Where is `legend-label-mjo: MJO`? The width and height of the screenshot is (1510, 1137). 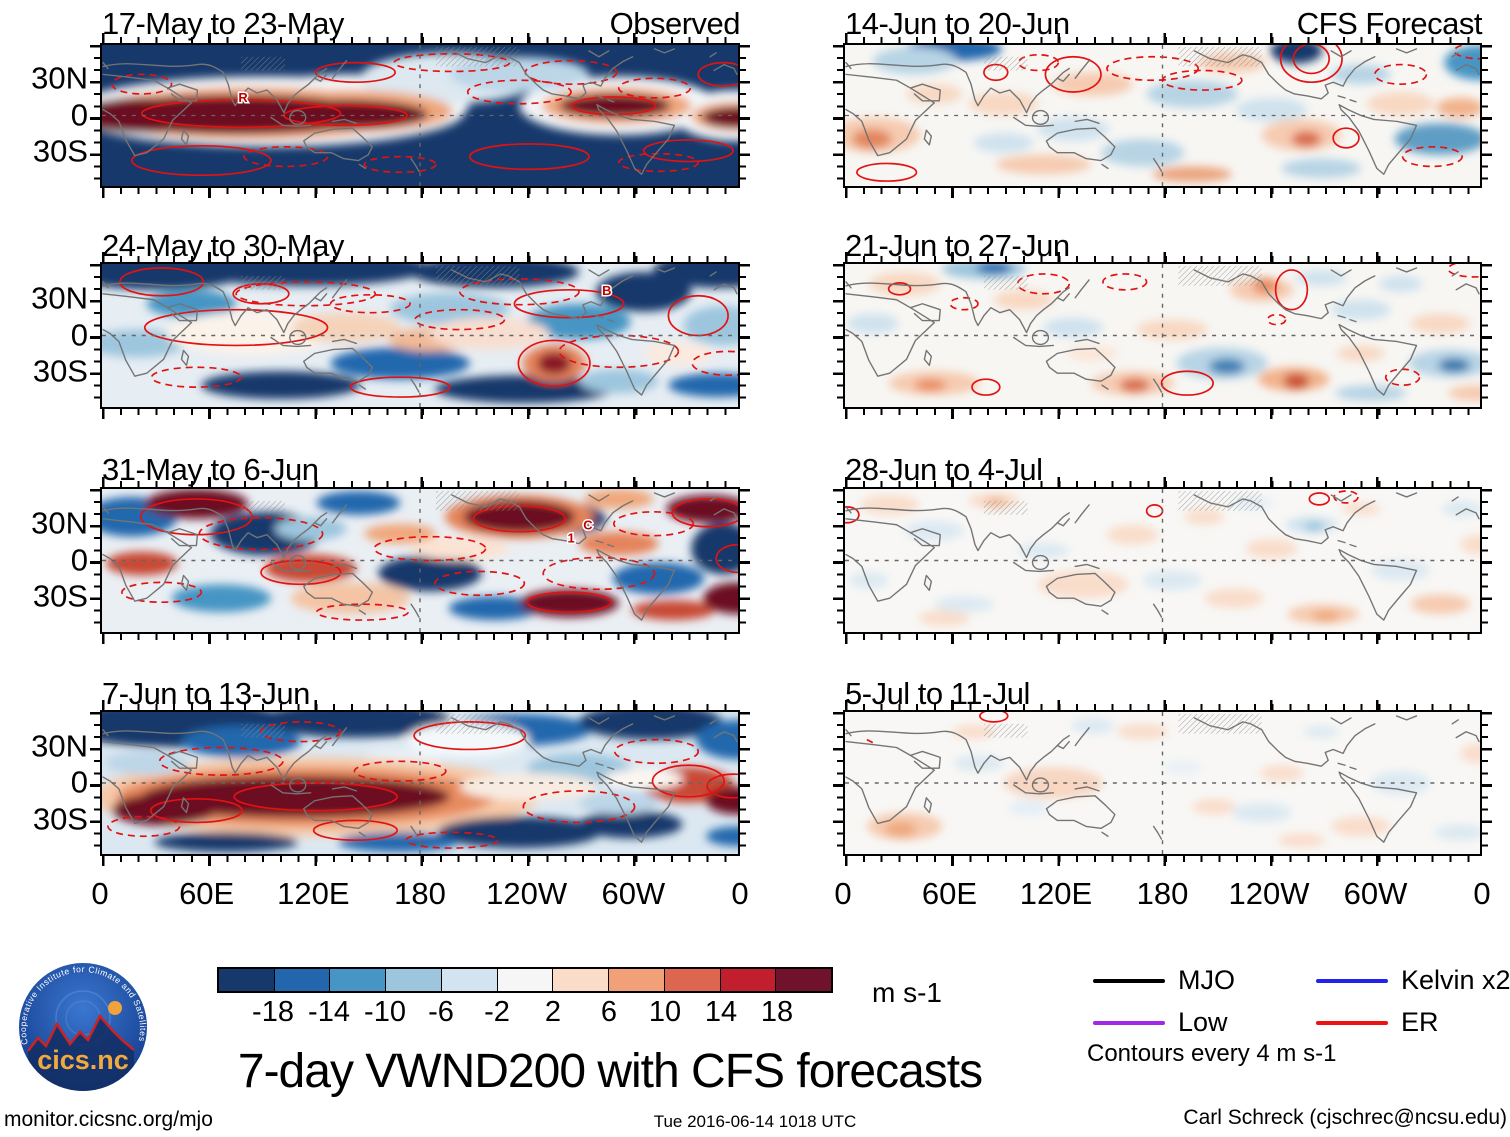 legend-label-mjo: MJO is located at coordinates (1206, 980).